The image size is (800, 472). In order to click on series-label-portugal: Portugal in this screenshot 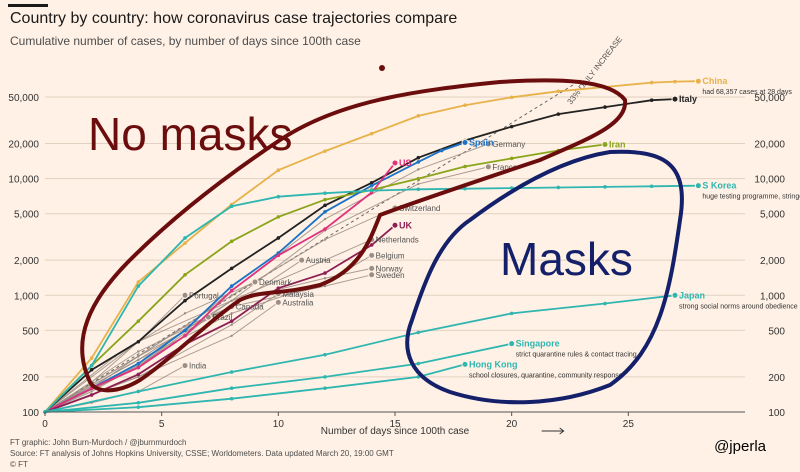, I will do `click(204, 295)`.